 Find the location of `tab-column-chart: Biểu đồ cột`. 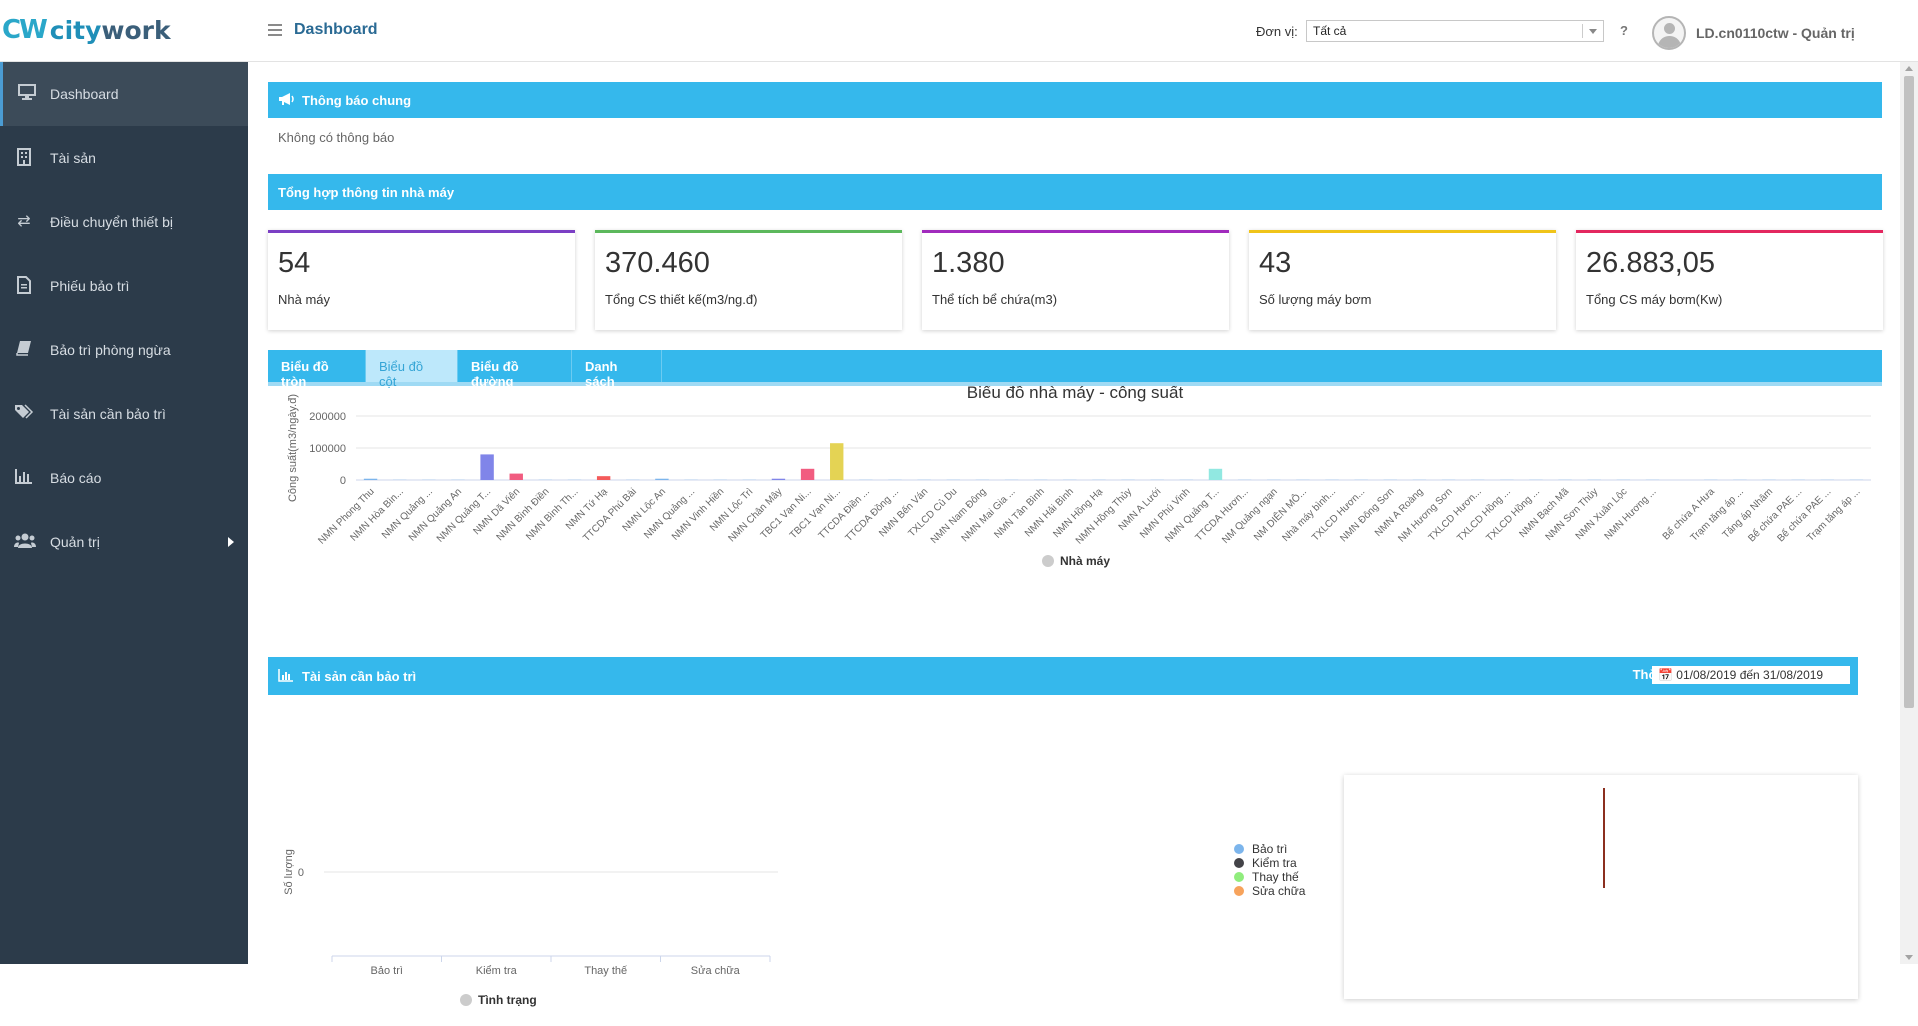

tab-column-chart: Biểu đồ cột is located at coordinates (412, 366).